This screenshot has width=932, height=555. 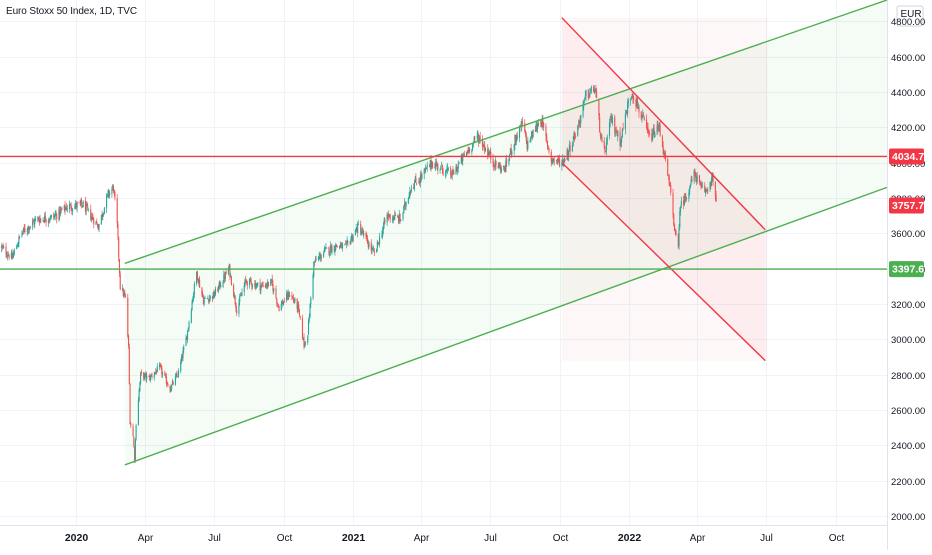 I want to click on y-tick-label: 3200.00, so click(x=908, y=305).